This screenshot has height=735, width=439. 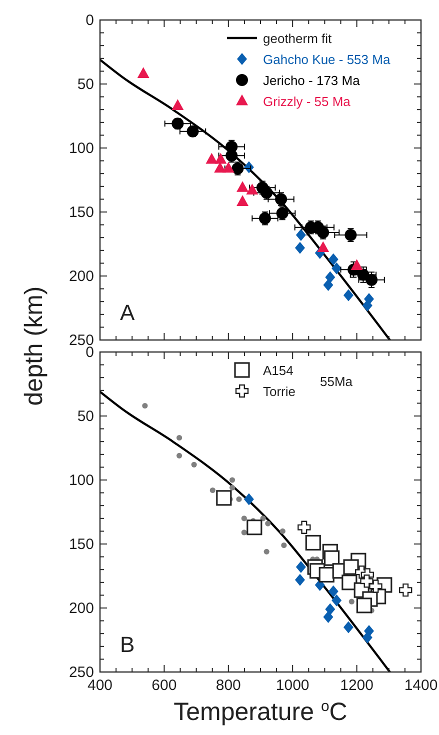 I want to click on x-tick-label: 800, so click(x=228, y=685).